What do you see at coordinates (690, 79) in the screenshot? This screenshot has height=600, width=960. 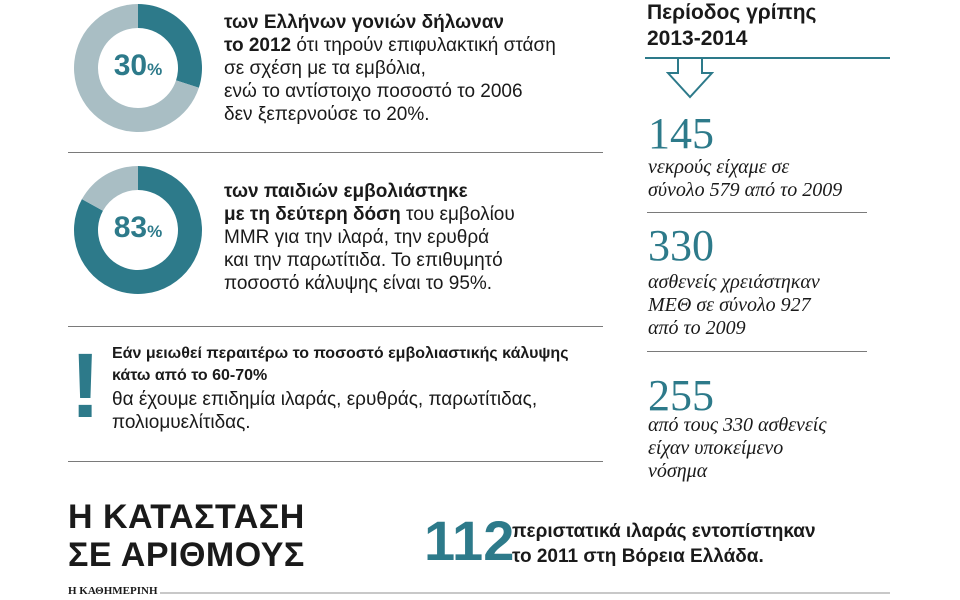 I see `down-arrow-icon` at bounding box center [690, 79].